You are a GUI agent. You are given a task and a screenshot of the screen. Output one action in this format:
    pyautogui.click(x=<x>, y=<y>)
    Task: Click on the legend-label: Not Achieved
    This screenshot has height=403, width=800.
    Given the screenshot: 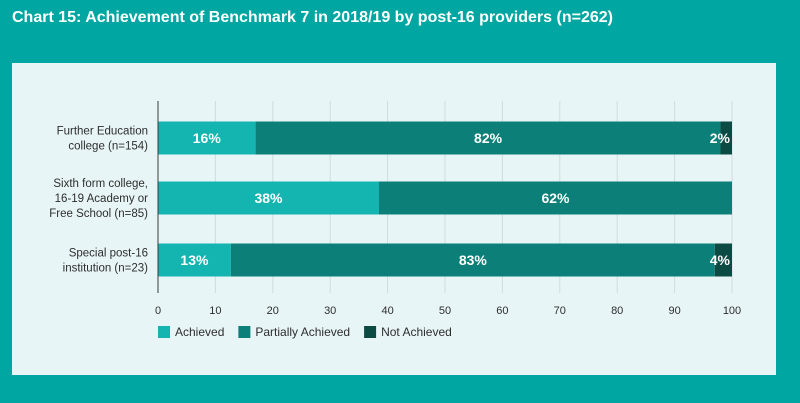 What is the action you would take?
    pyautogui.click(x=416, y=332)
    